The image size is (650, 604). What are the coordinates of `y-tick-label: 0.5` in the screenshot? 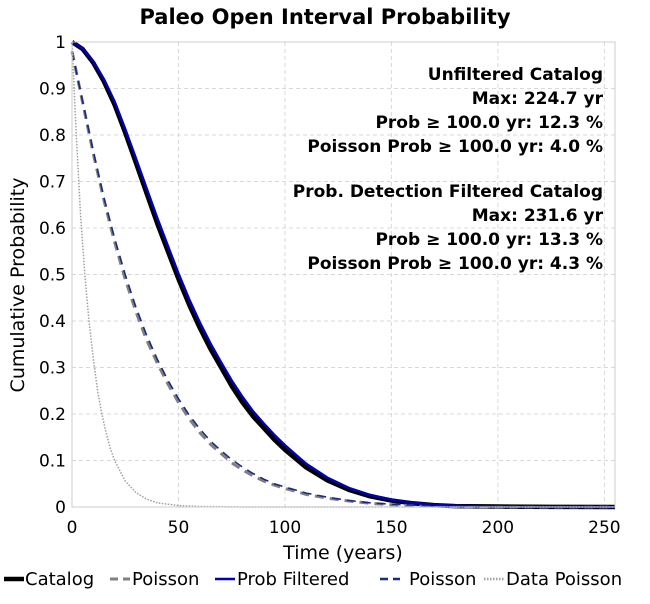 It's located at (52, 276).